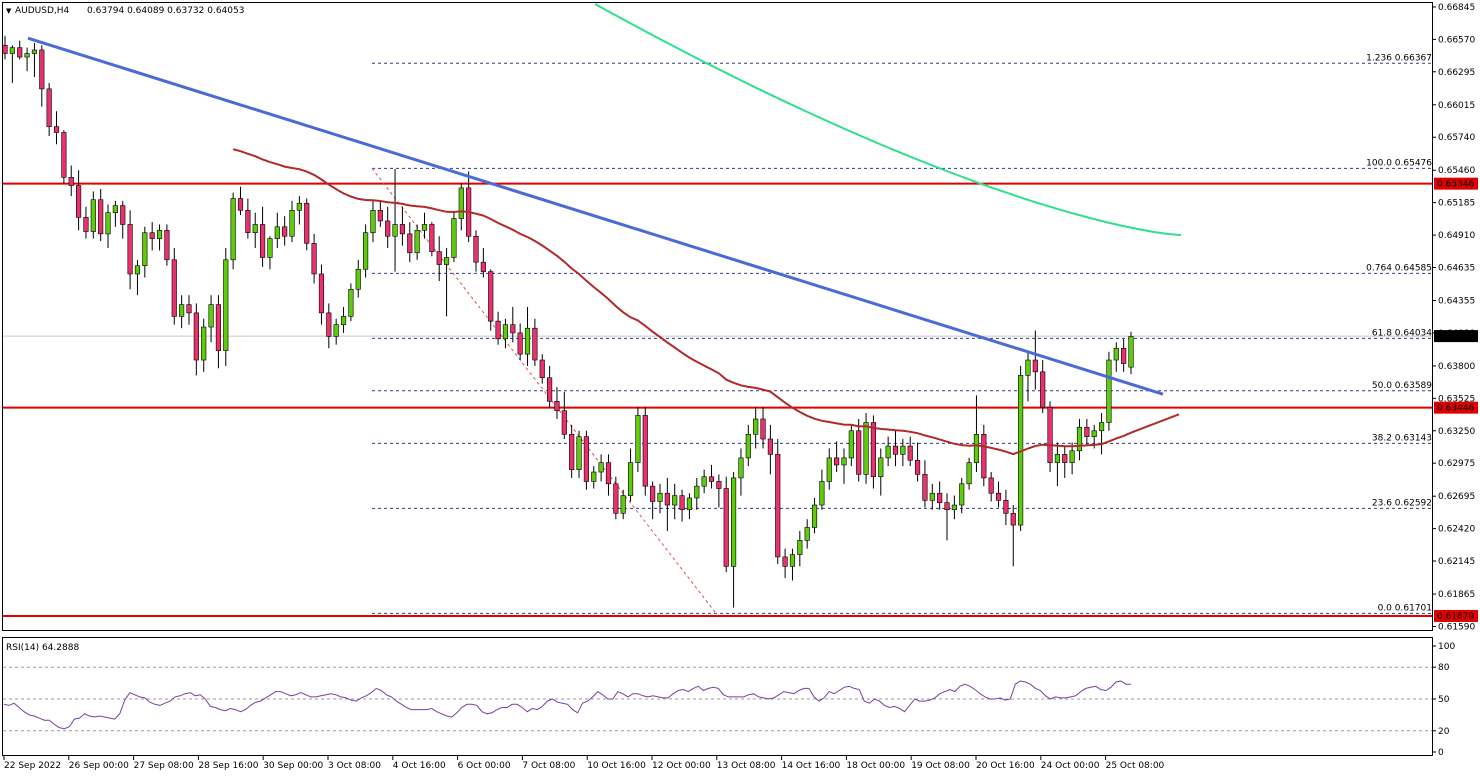 The width and height of the screenshot is (1480, 776). What do you see at coordinates (99, 766) in the screenshot?
I see `time-tick-label: 26 Sep 00:00` at bounding box center [99, 766].